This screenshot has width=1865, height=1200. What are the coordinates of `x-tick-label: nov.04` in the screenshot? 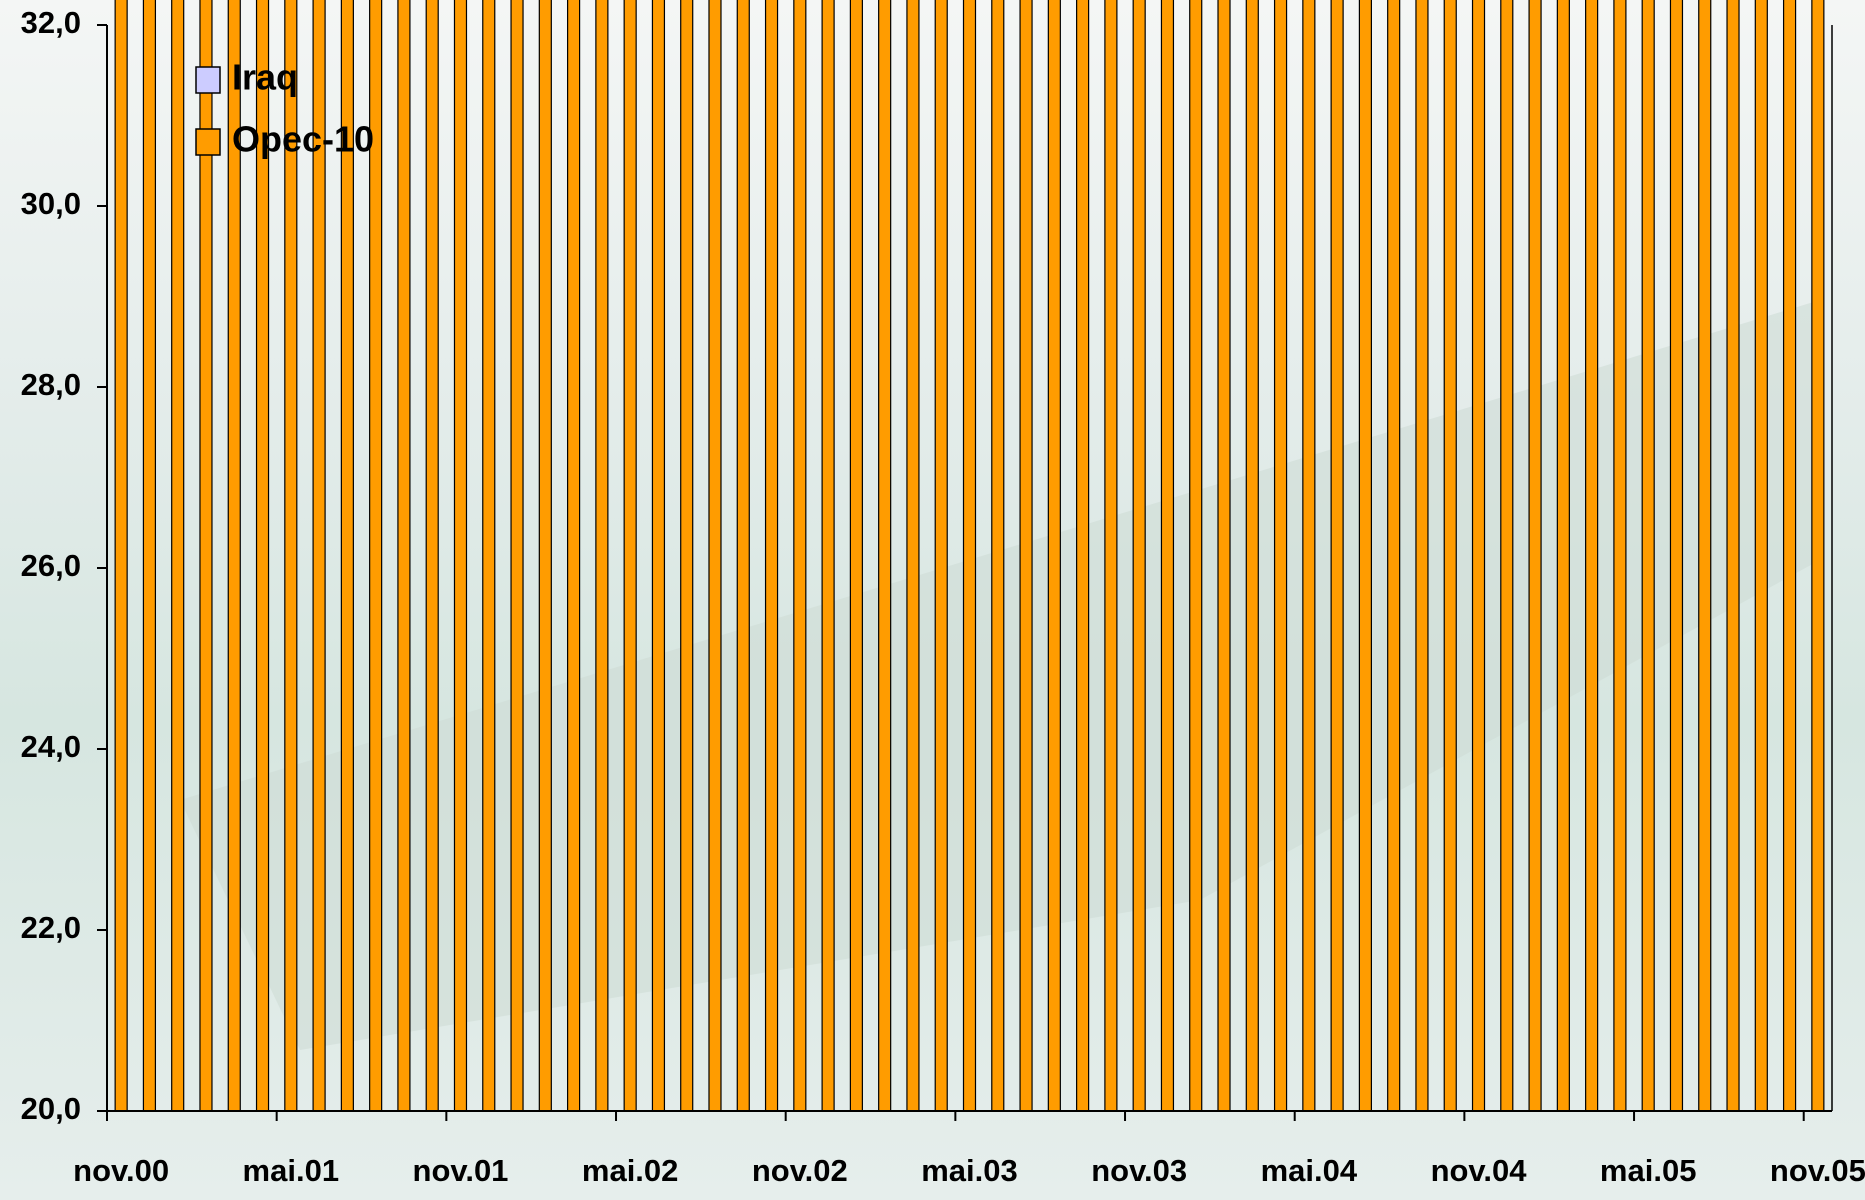 It's located at (1479, 1170).